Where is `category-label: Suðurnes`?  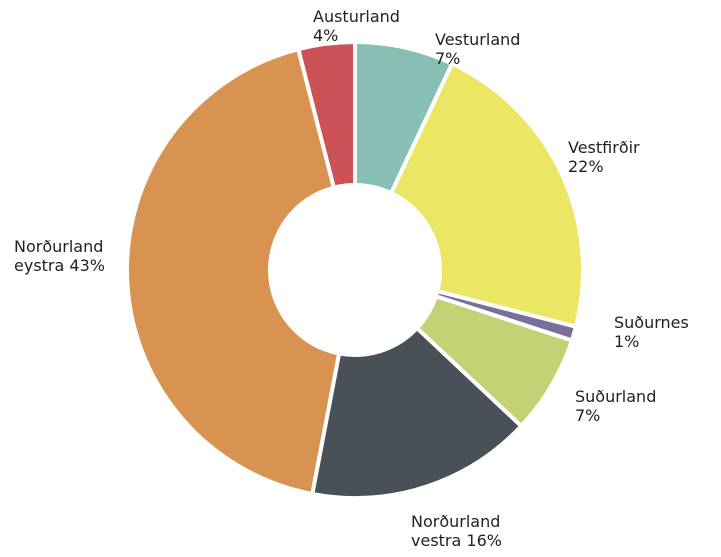
category-label: Suðurnes is located at coordinates (651, 322).